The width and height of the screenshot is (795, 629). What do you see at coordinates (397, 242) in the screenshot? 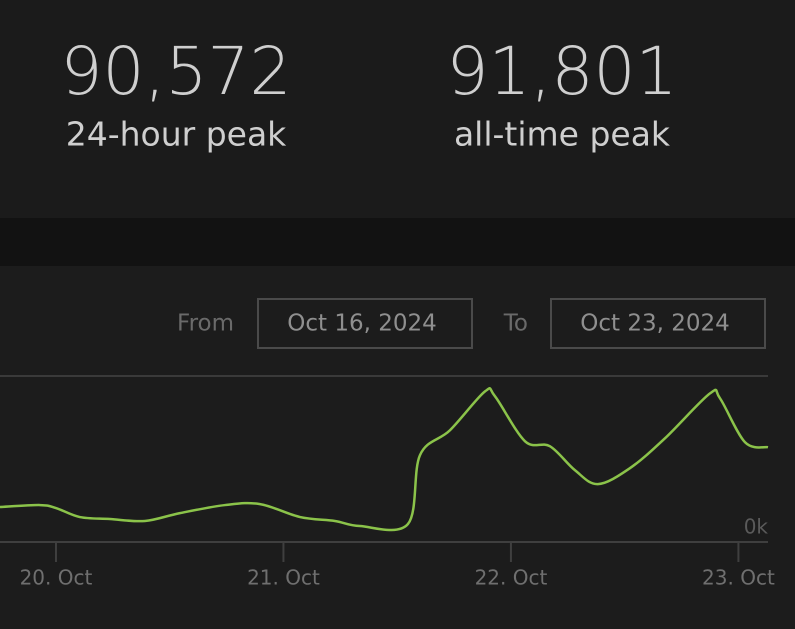
I see `divider-band` at bounding box center [397, 242].